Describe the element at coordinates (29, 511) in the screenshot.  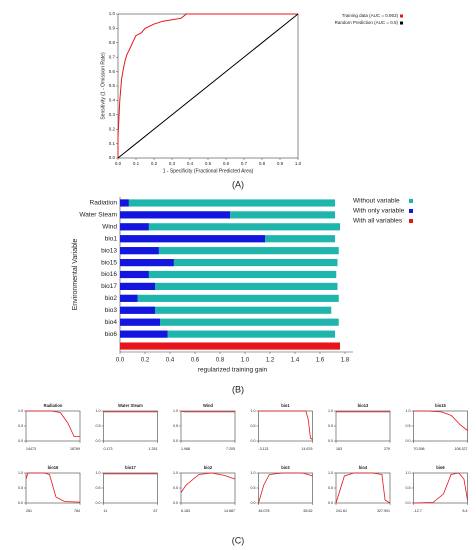
I see `x-tick-label: 281` at that location.